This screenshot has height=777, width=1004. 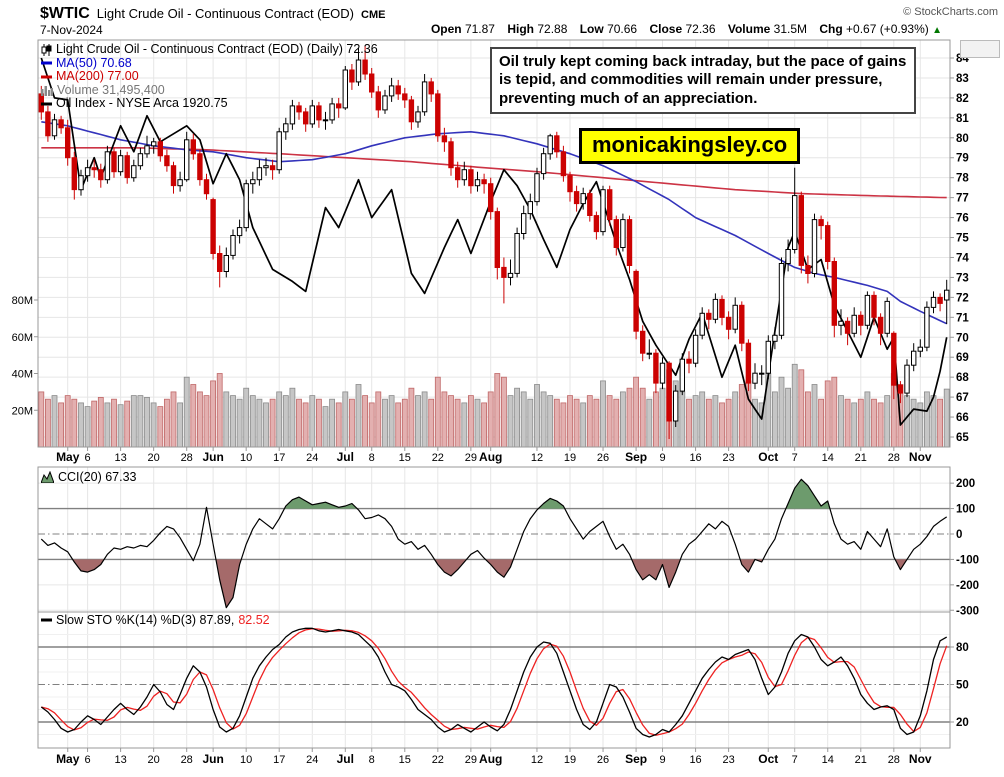 I want to click on sto-panel-legend: Slow STO %K(14) %D(3) 87.89, 82.52, so click(x=155, y=620).